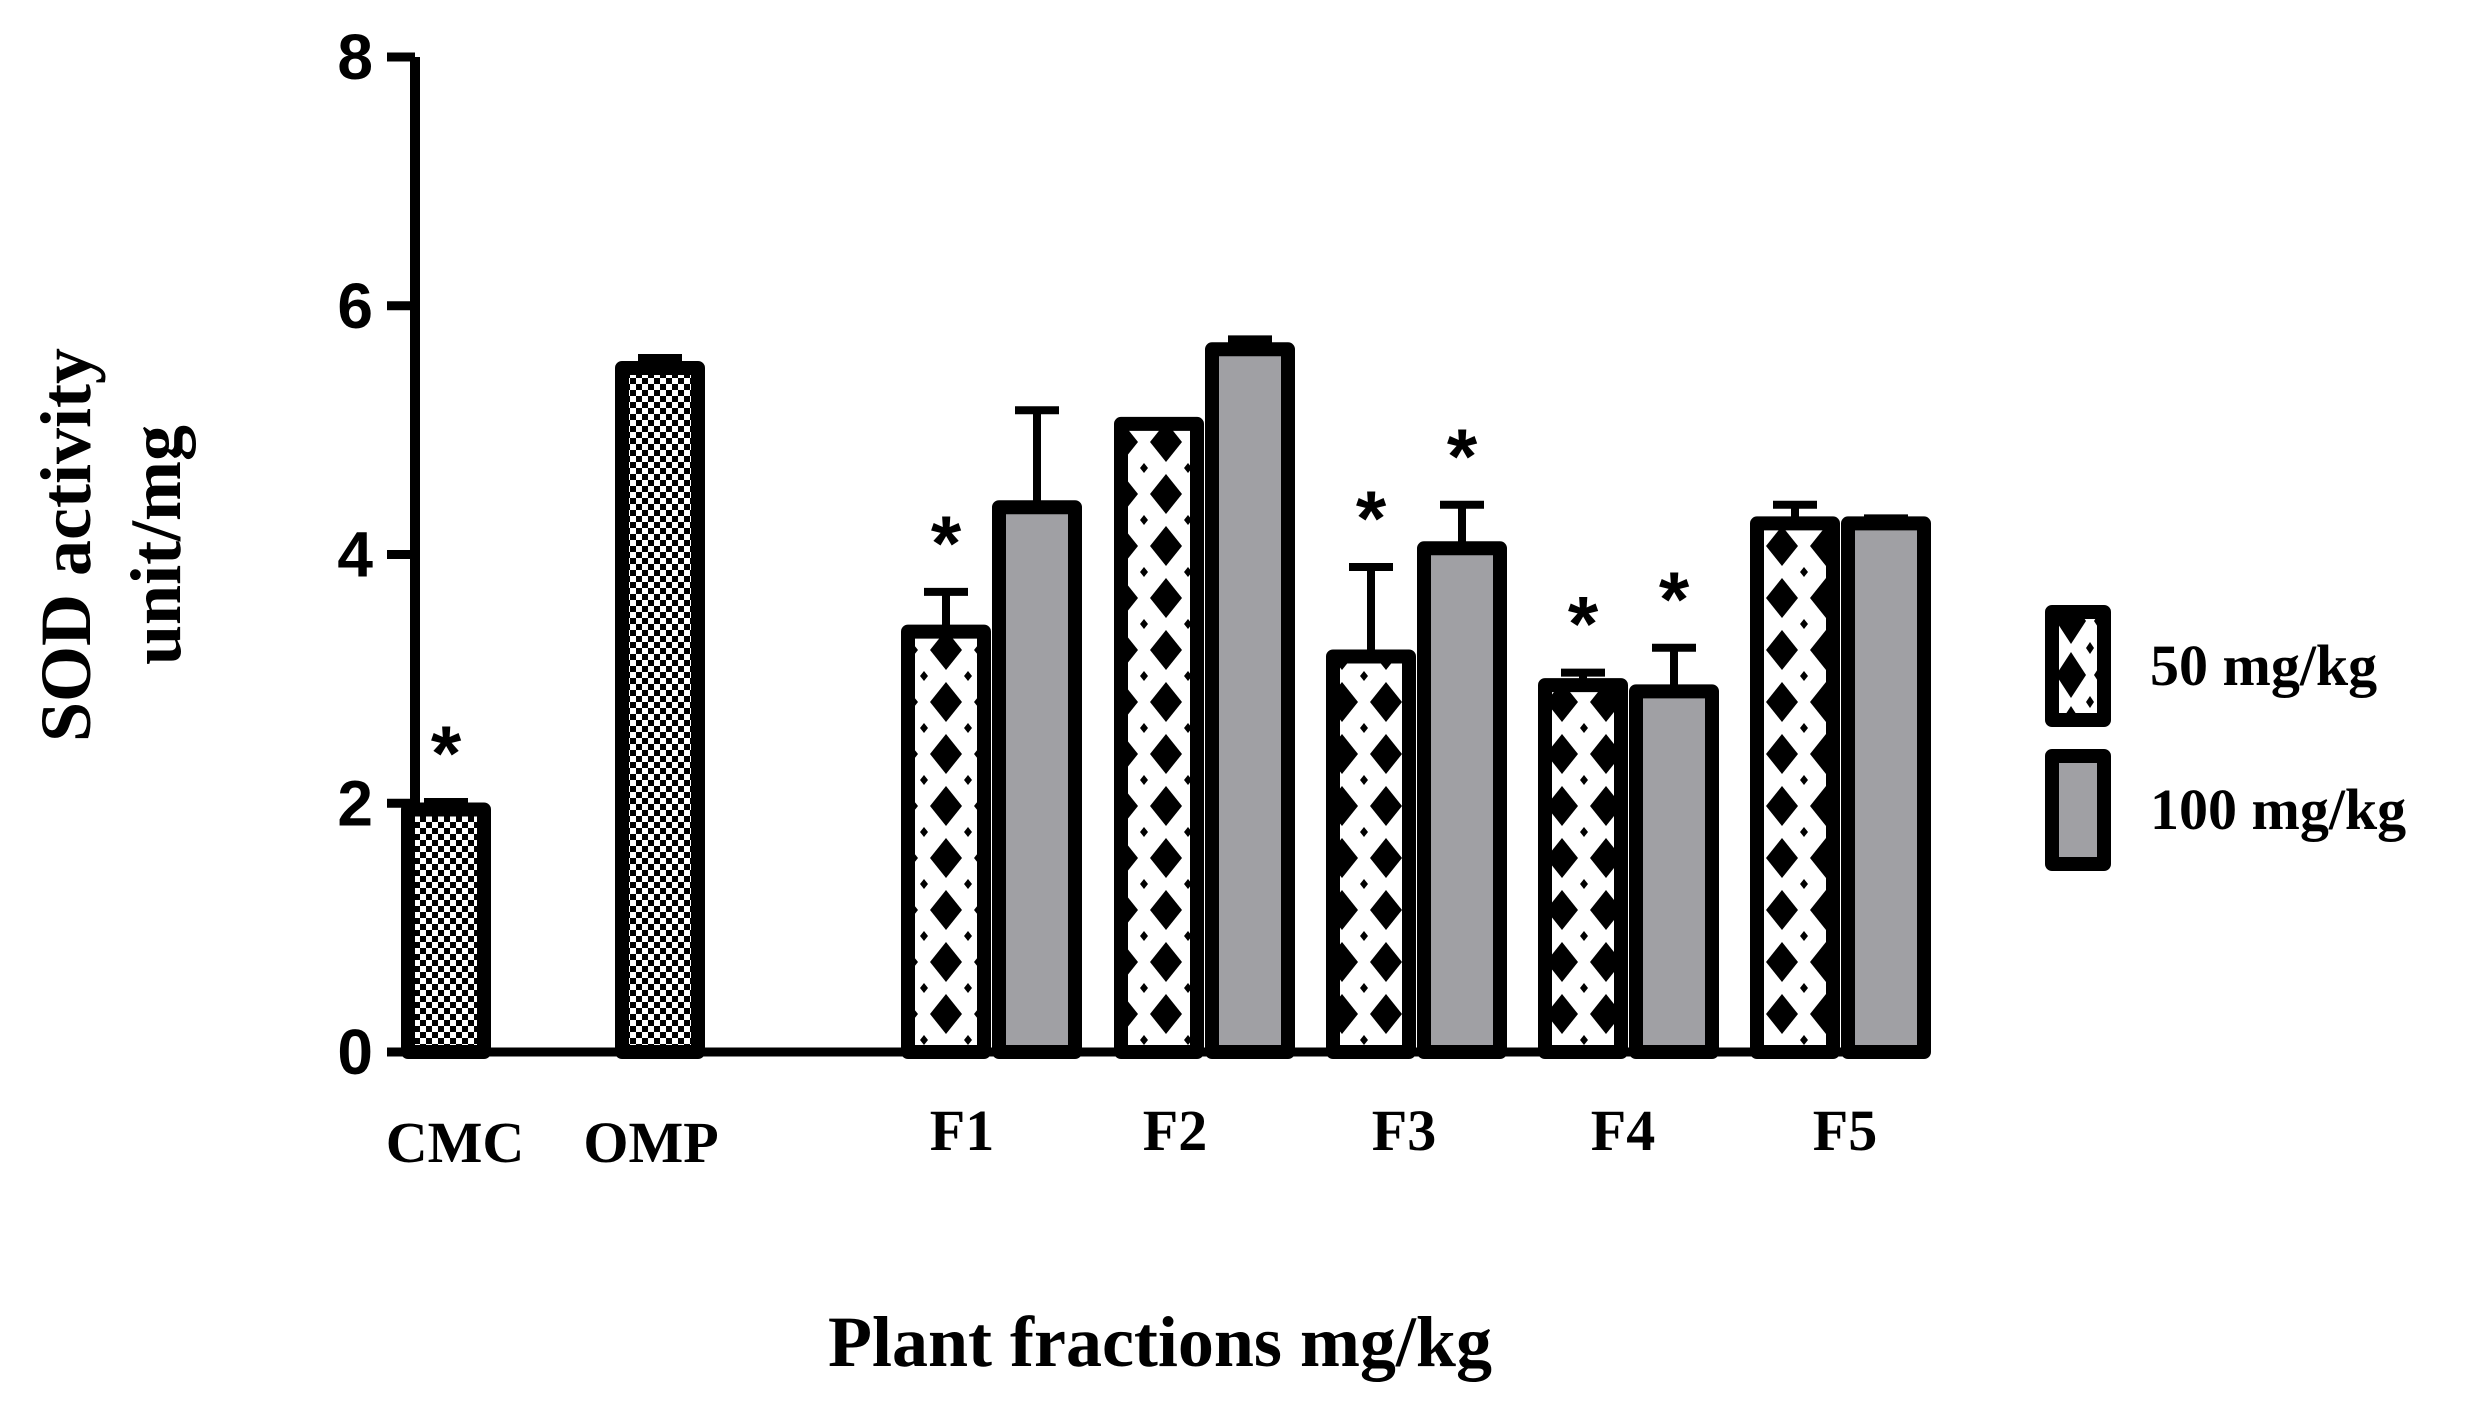 The width and height of the screenshot is (2476, 1418). Describe the element at coordinates (355, 57) in the screenshot. I see `y-tick-label: 8` at that location.